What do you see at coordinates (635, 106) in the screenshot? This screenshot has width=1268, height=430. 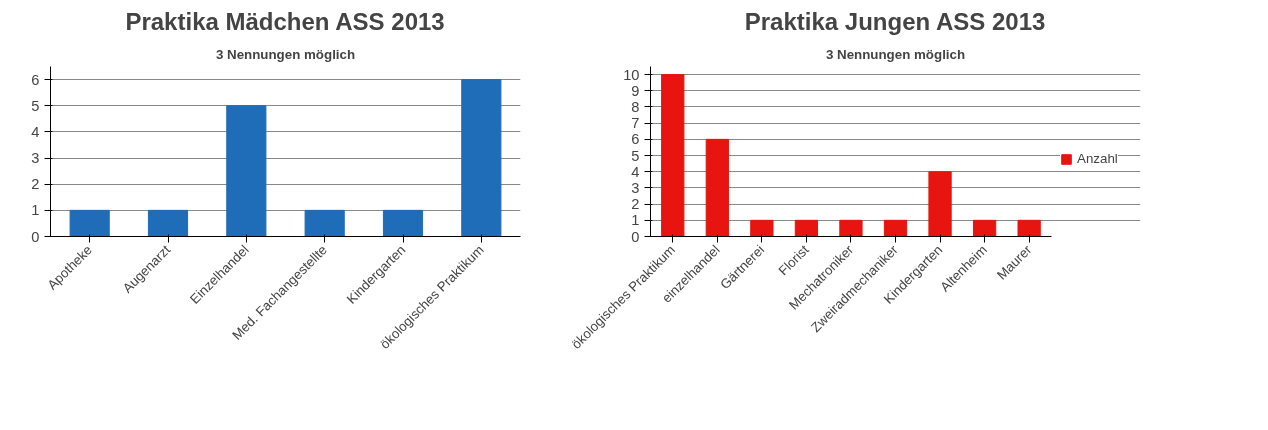 I see `y-tick-label: 8` at bounding box center [635, 106].